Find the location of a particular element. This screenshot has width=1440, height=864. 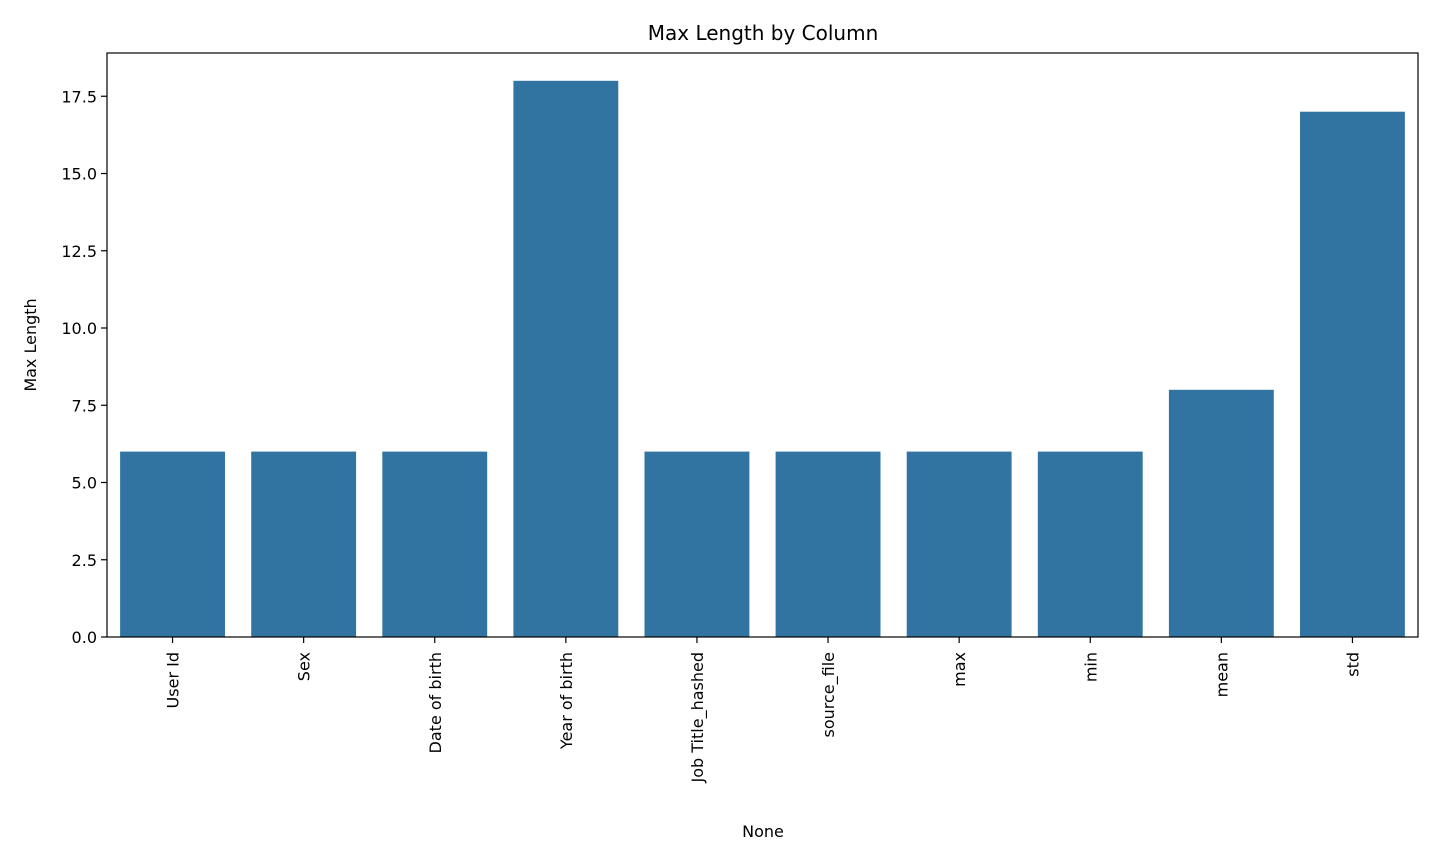

y-tick-label: 5.0 is located at coordinates (84, 483).